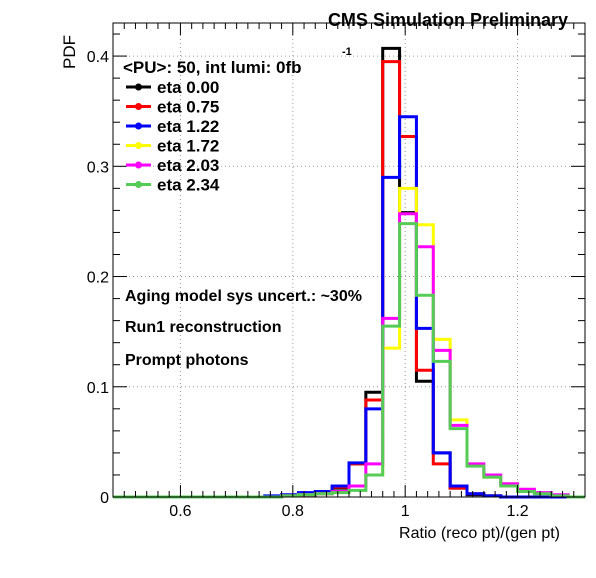 This screenshot has height=578, width=596. I want to click on annotation-run1: Run1 reconstruction, so click(203, 327).